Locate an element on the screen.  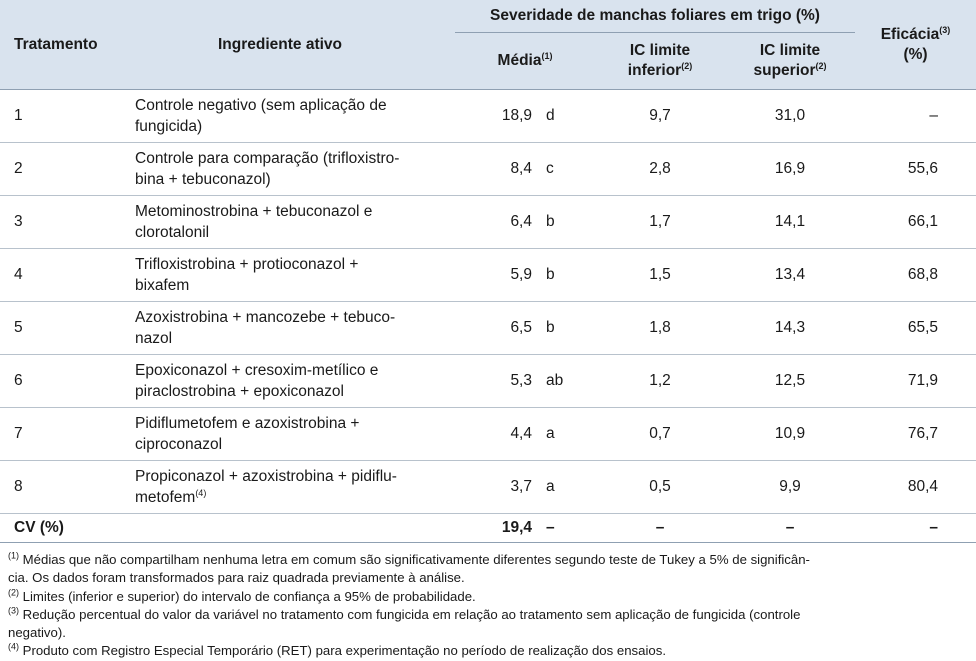
cell-tratamento: 8 is located at coordinates (55, 487).